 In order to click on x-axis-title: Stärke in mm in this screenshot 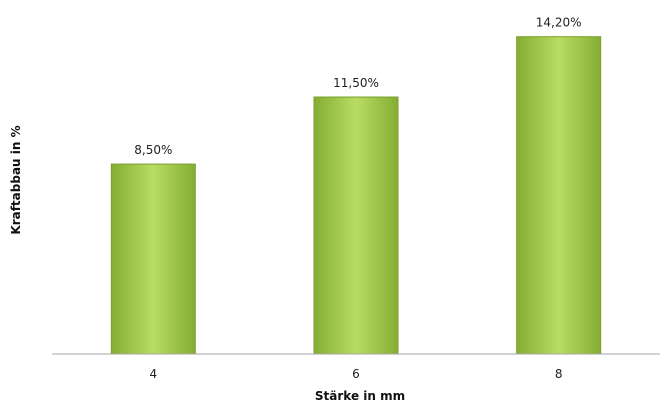, I will do `click(360, 396)`.